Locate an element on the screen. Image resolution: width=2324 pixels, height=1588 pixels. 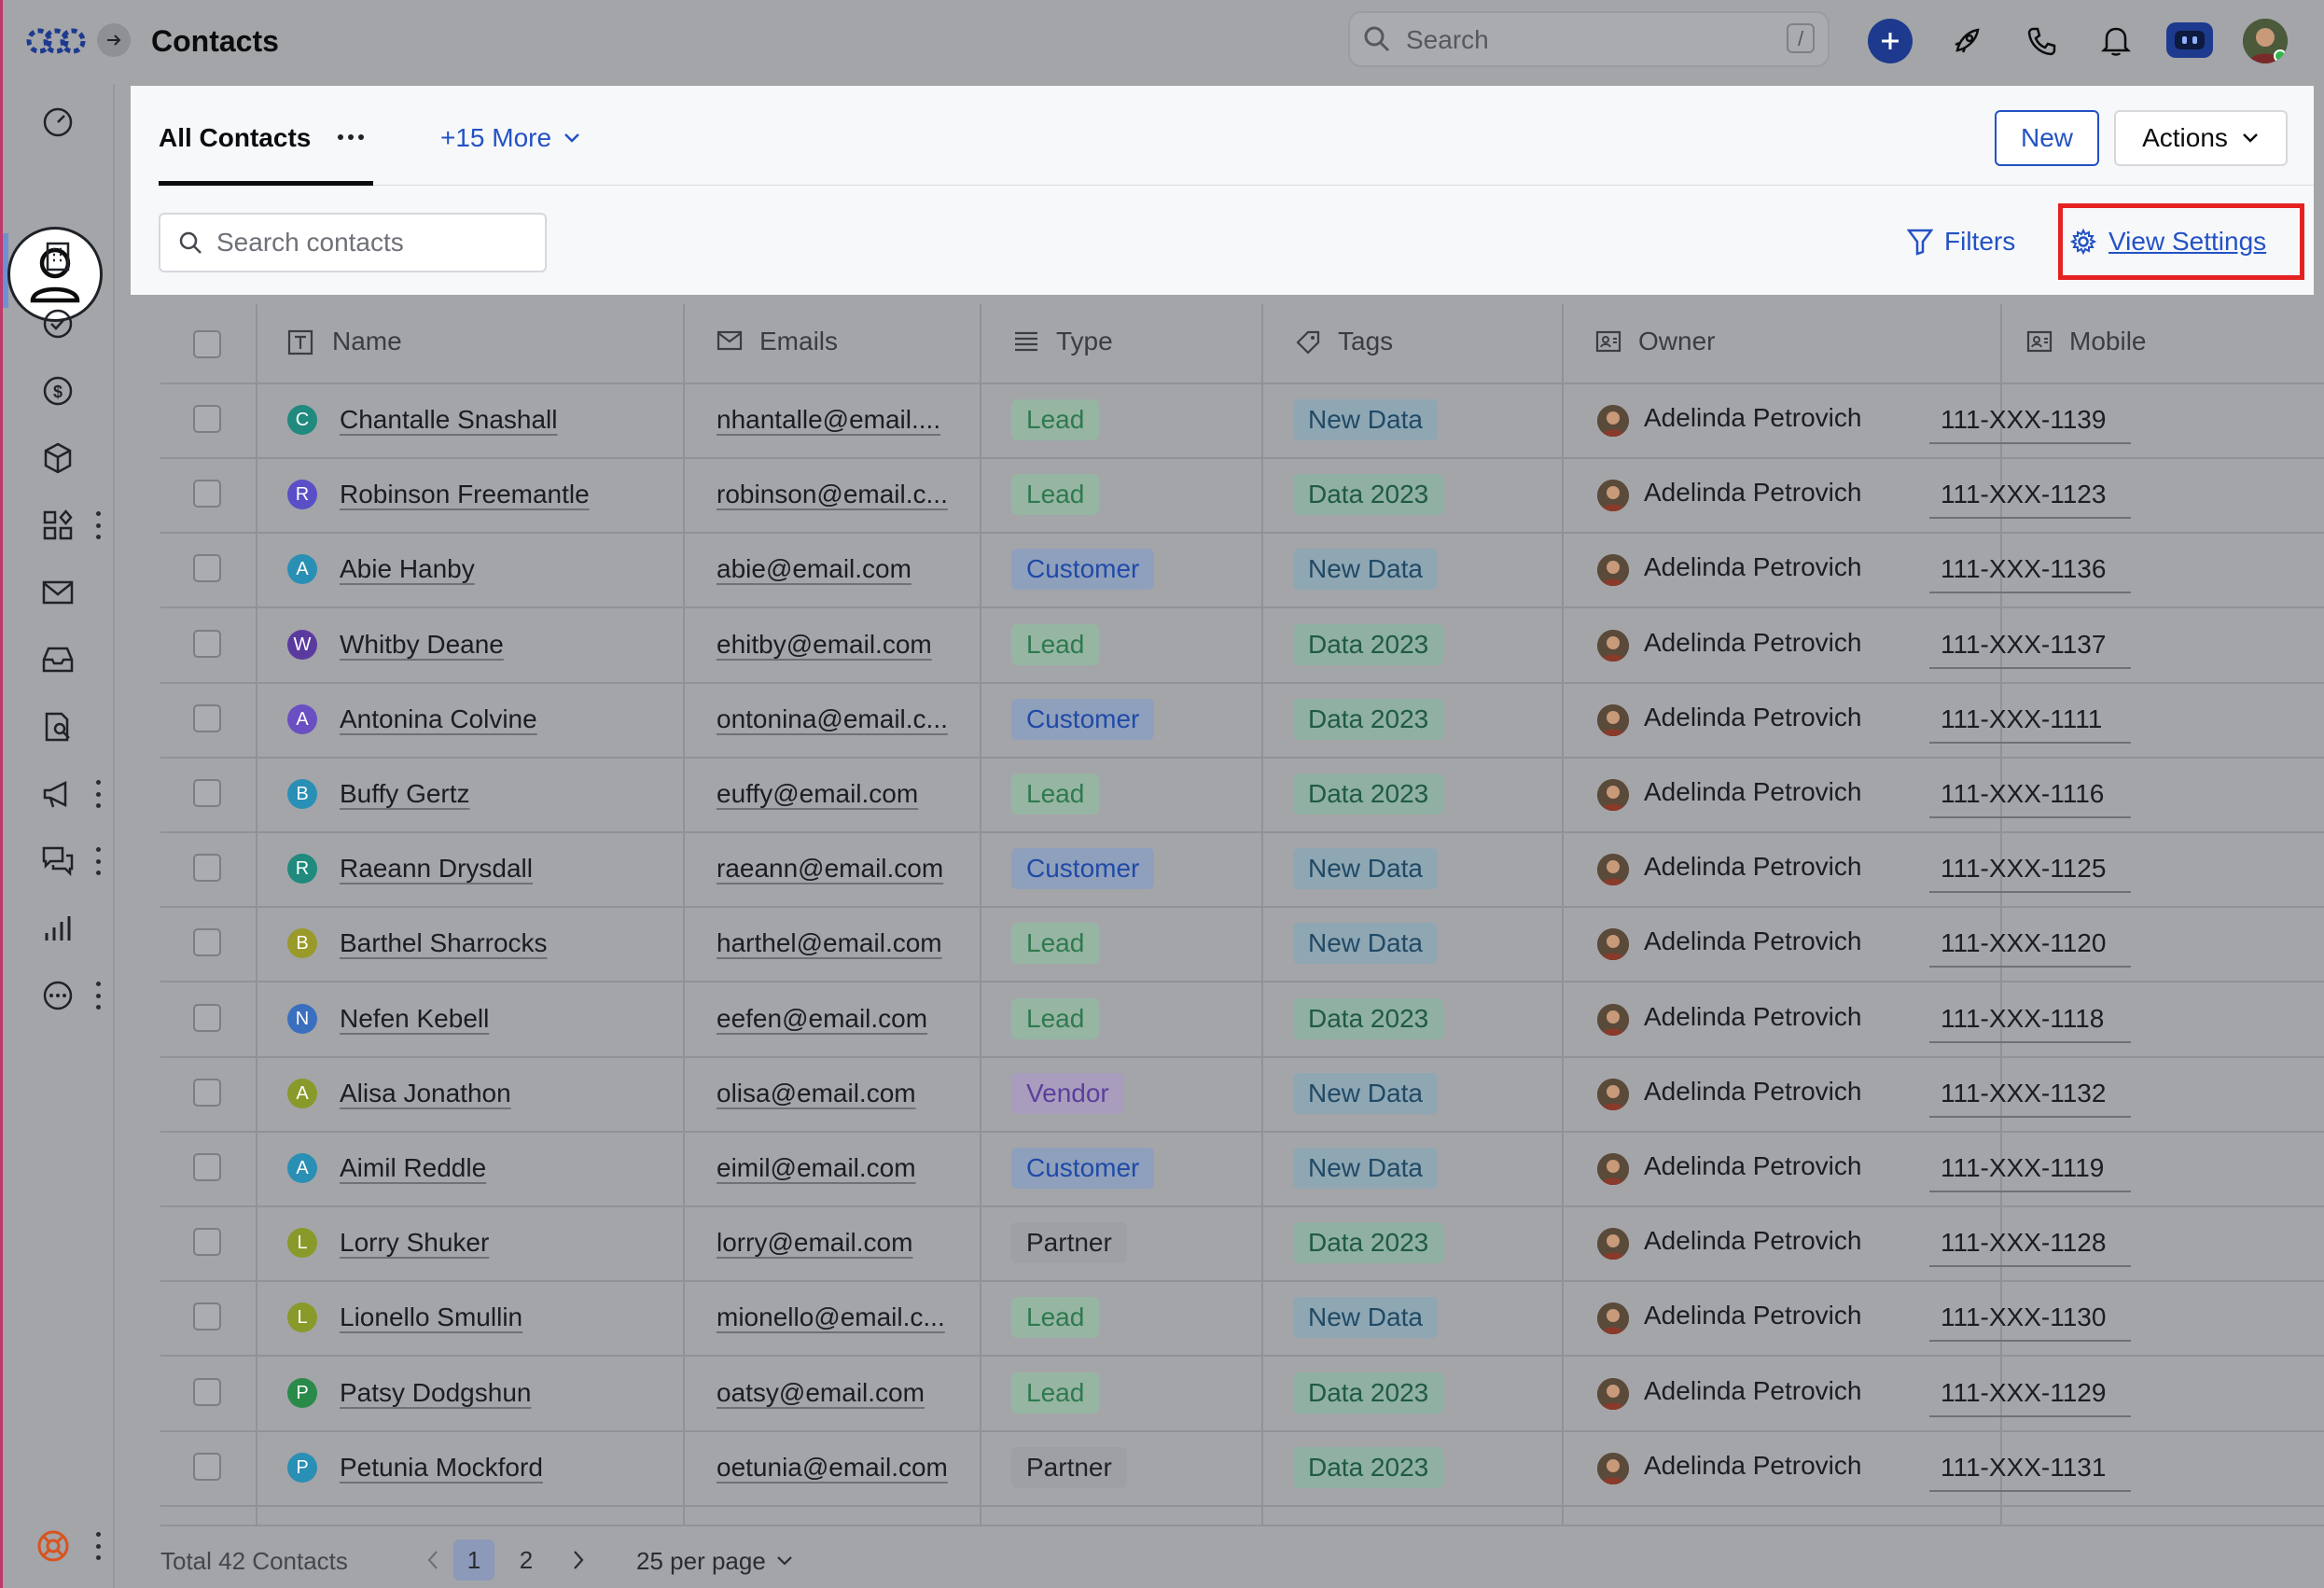
sidebar-item-reports is located at coordinates (58, 928).